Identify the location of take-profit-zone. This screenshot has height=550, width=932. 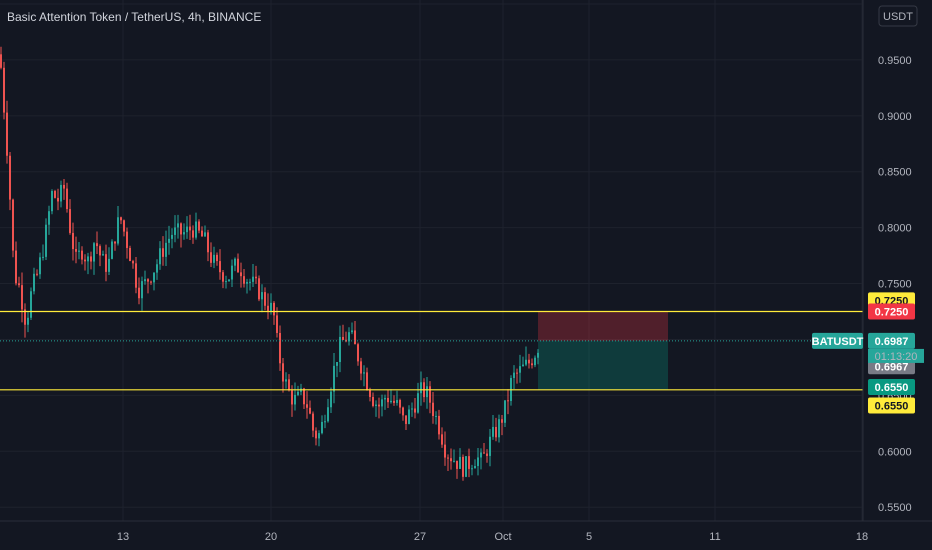
(603, 365).